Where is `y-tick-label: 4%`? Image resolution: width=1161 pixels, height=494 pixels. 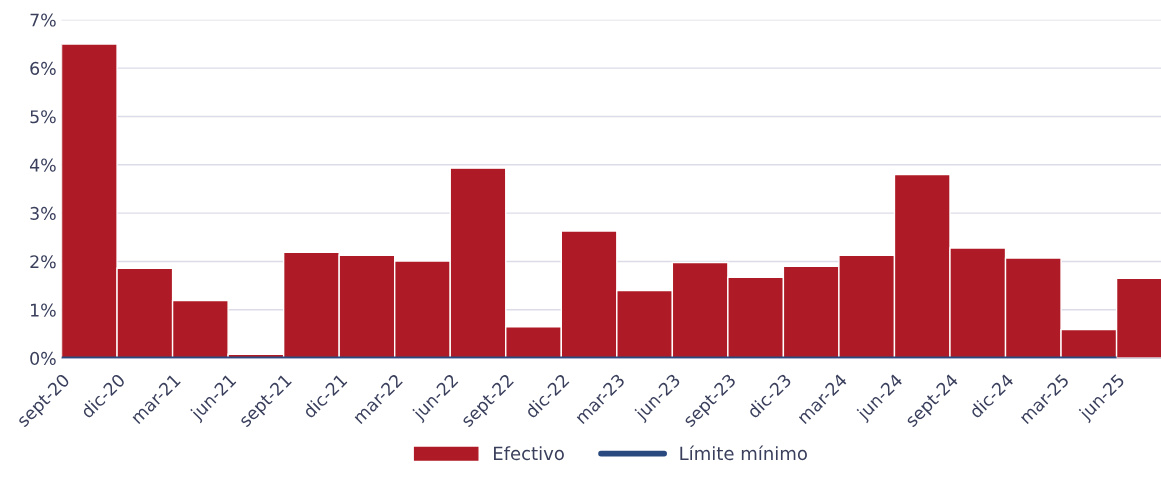
y-tick-label: 4% is located at coordinates (42, 165).